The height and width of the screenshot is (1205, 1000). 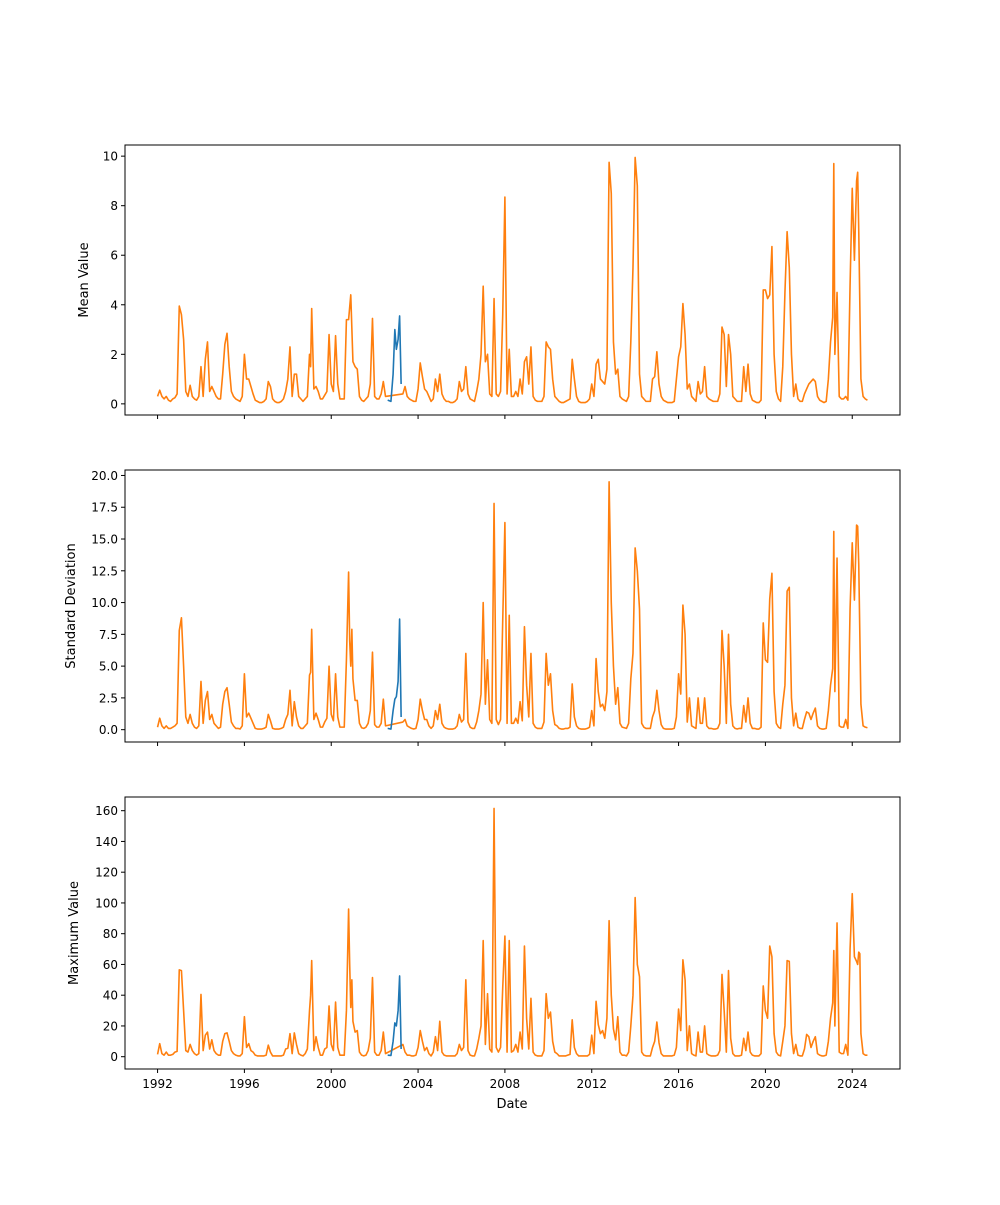 I want to click on y-tick-label: 100, so click(x=106, y=903).